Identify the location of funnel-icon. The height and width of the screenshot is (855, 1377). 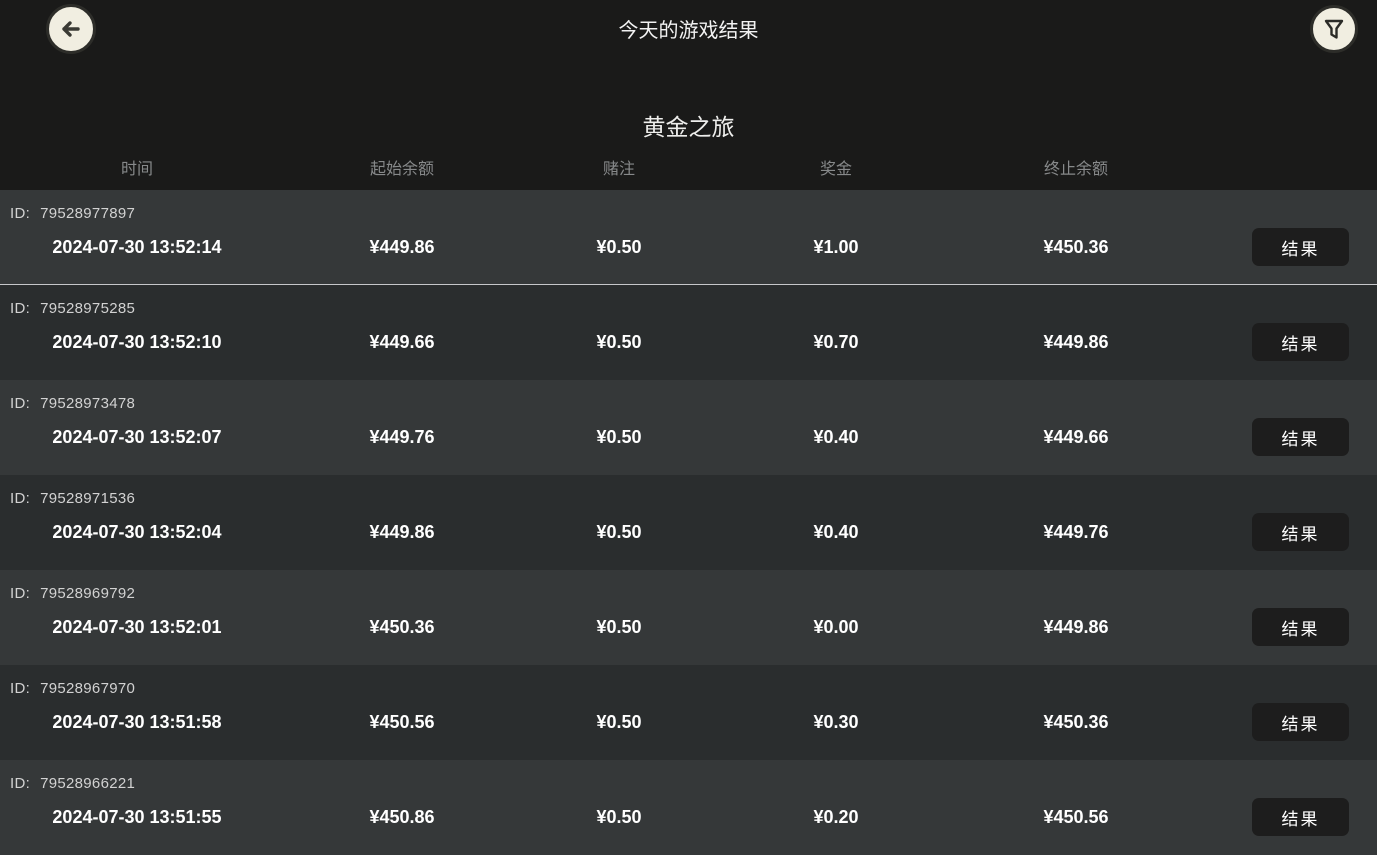
(1334, 29).